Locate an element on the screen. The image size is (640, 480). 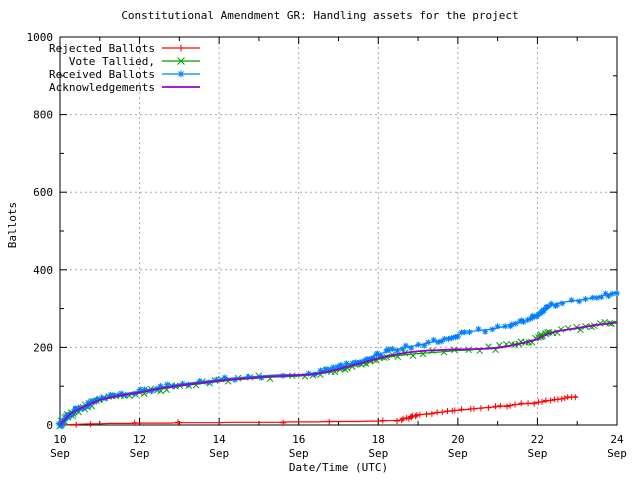
x-tick-label-day: 12 is located at coordinates (139, 439).